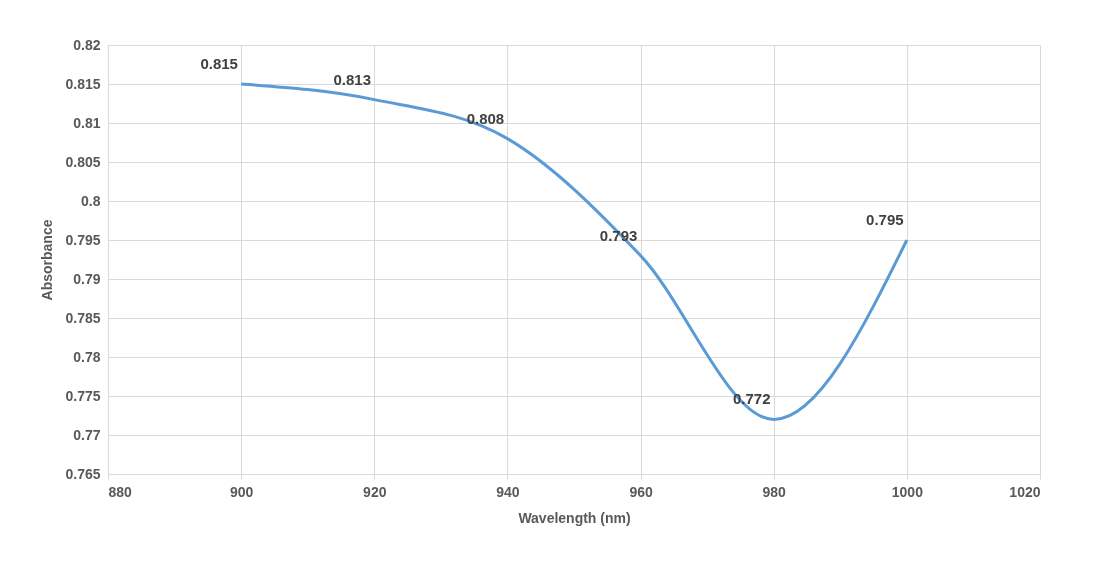 This screenshot has width=1117, height=569. I want to click on data-label: 0.813, so click(352, 79).